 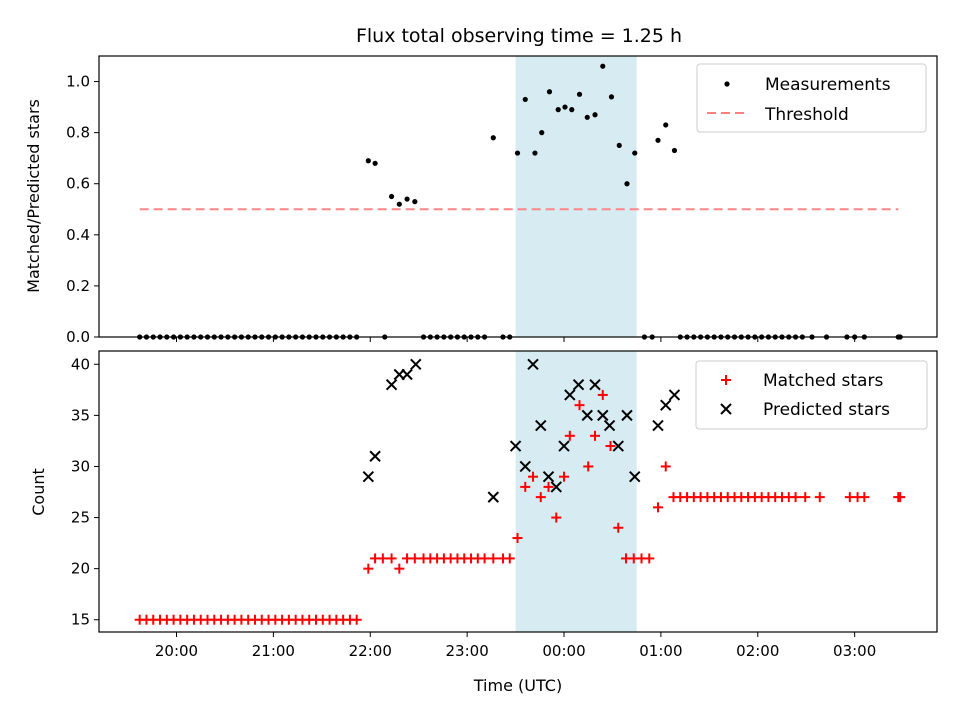 What do you see at coordinates (78, 82) in the screenshot?
I see `top-y-tick-label-5: 1.0` at bounding box center [78, 82].